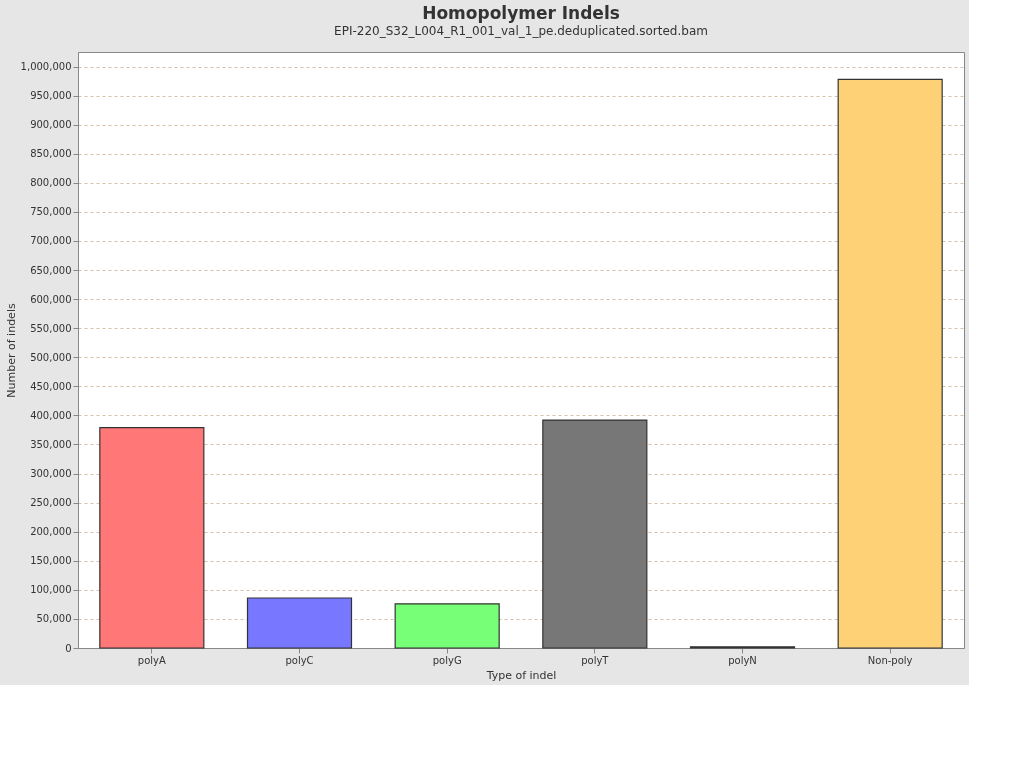 Image resolution: width=1024 pixels, height=768 pixels. Describe the element at coordinates (51, 444) in the screenshot. I see `y-tick-label: 350,000` at that location.